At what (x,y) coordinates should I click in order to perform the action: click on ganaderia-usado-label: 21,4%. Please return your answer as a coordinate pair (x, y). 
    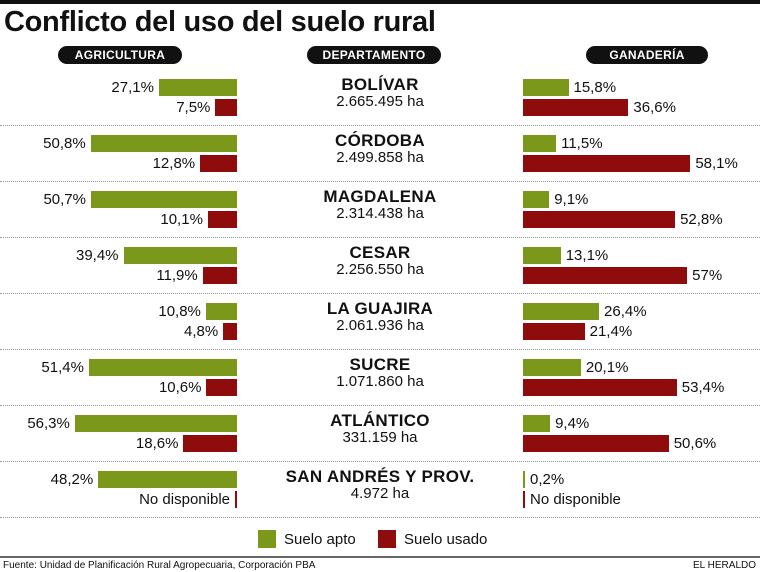
    Looking at the image, I should click on (611, 331).